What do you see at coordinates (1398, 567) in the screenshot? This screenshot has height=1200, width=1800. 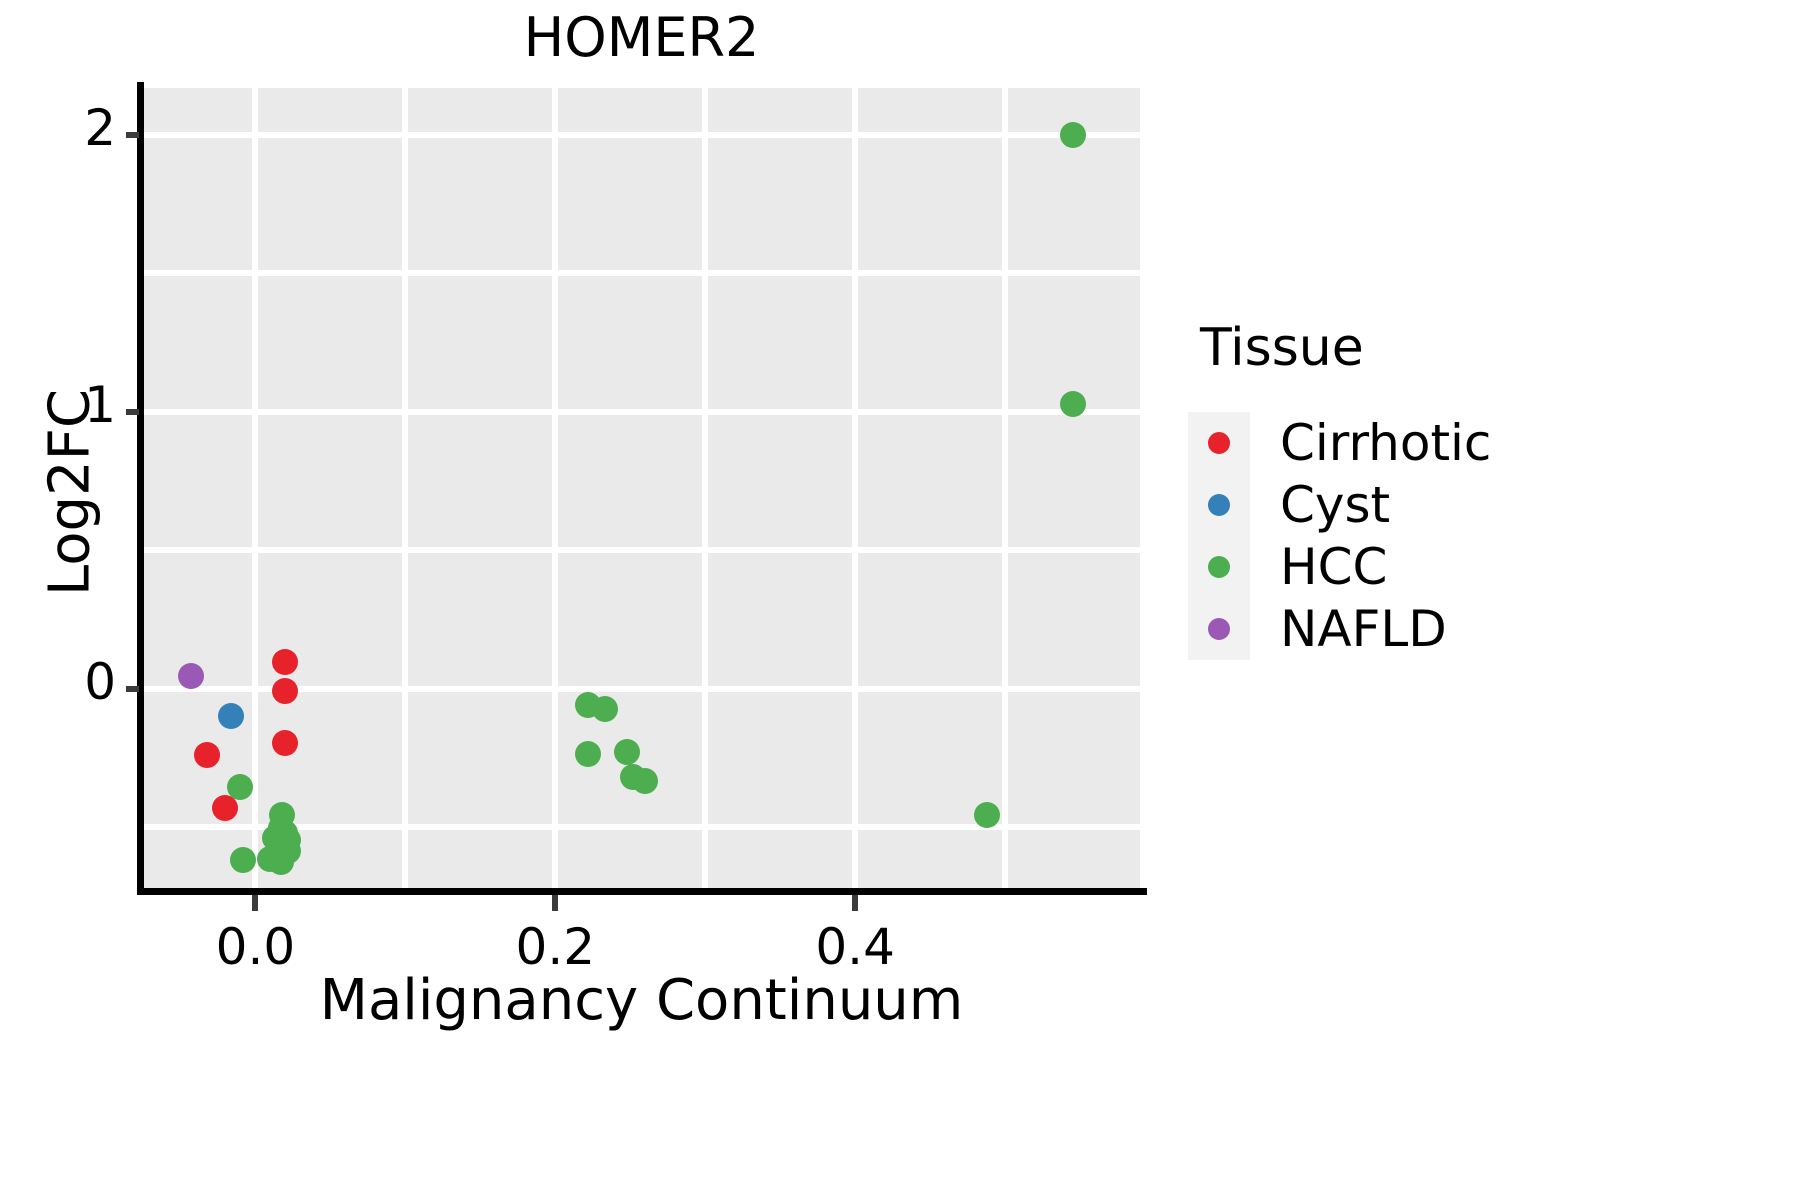 I see `legend-item-hcc: HCC` at bounding box center [1398, 567].